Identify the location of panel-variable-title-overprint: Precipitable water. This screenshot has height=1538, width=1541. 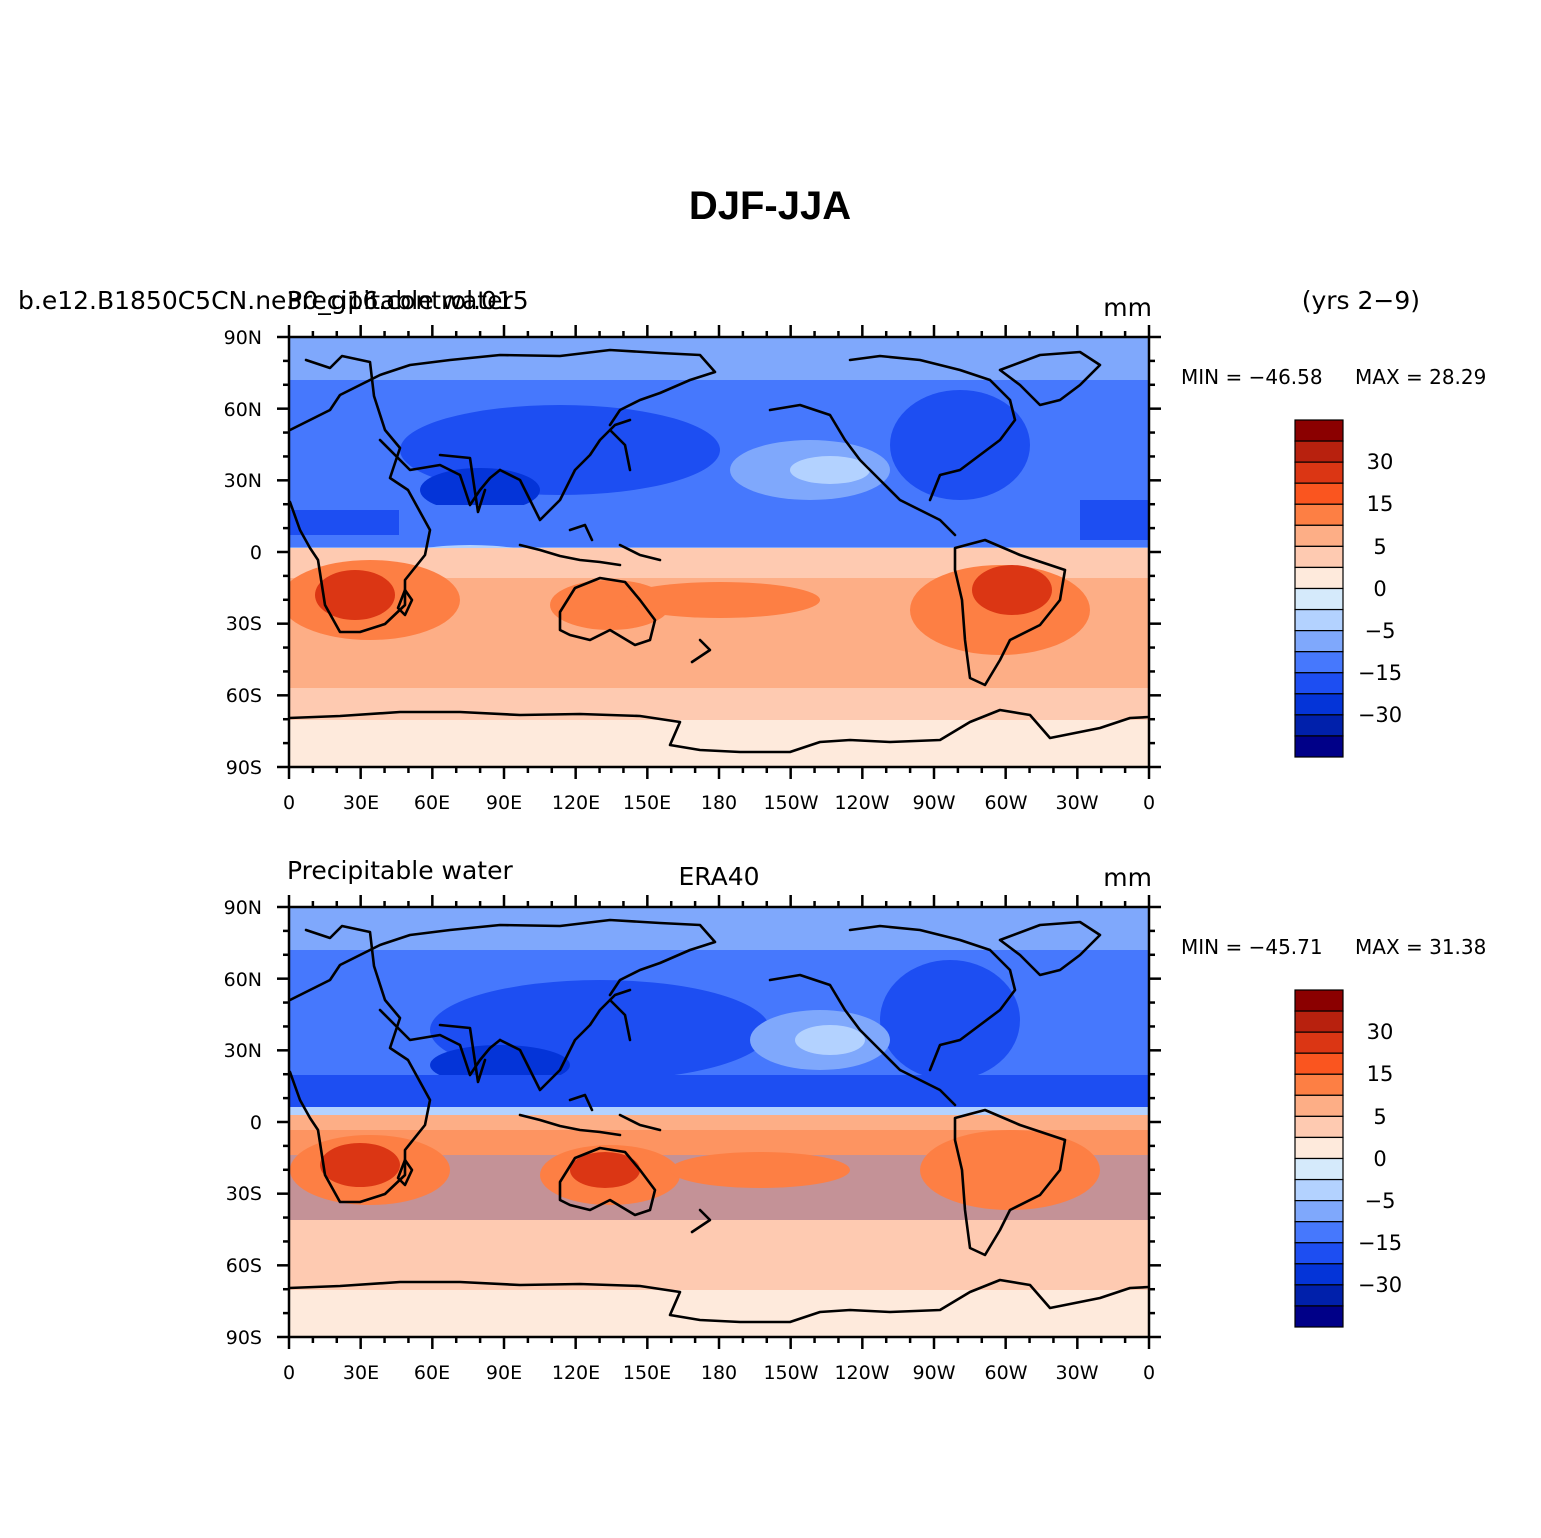
(400, 300).